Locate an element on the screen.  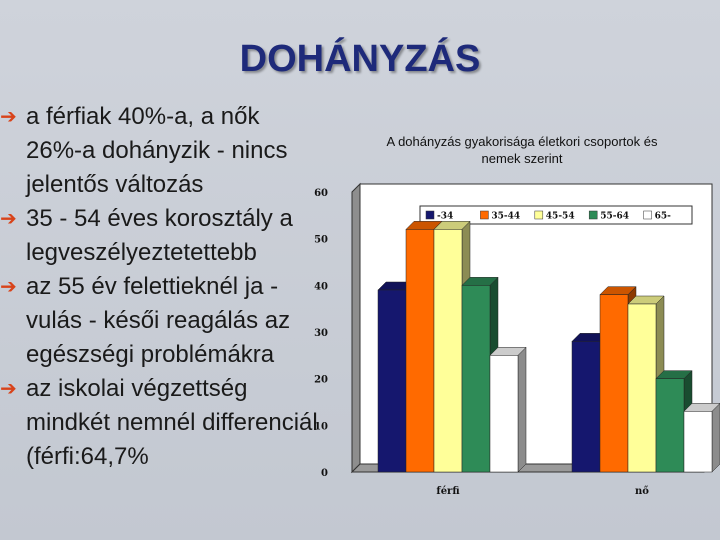
chart-legend is located at coordinates (556, 215).